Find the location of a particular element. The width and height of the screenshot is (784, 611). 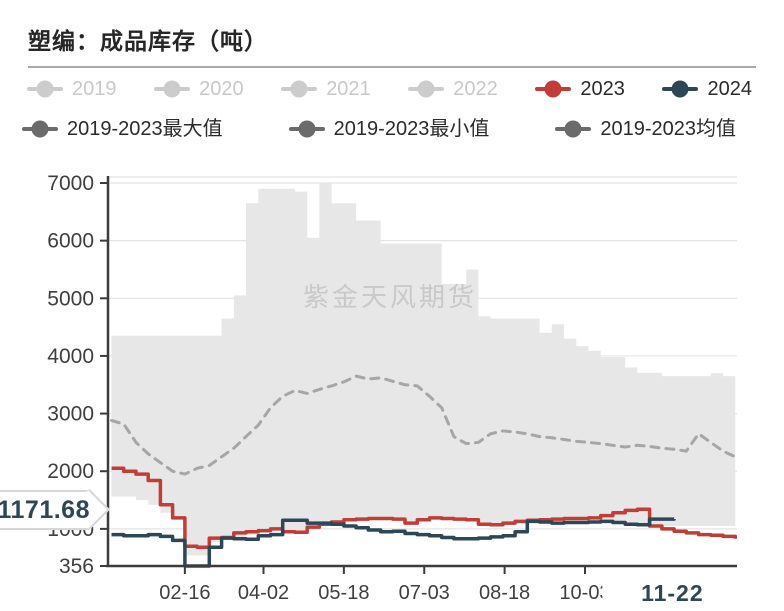

y-tick-label: 6000 is located at coordinates (70, 241).